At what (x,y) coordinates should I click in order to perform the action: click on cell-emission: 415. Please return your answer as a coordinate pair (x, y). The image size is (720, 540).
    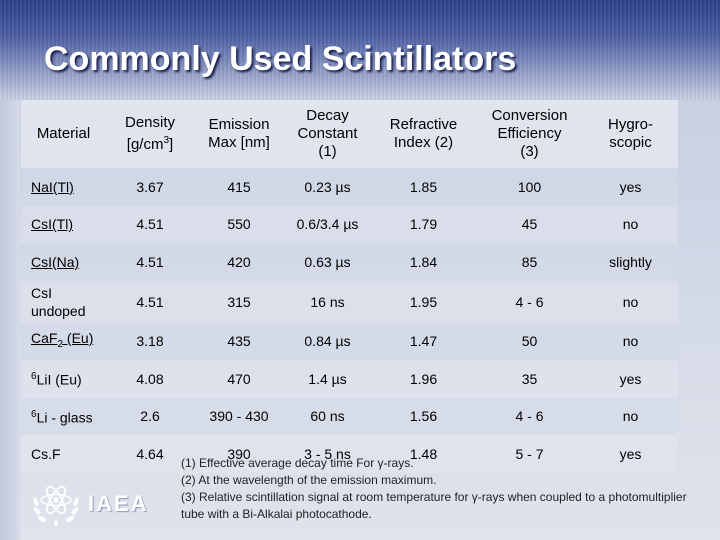
    Looking at the image, I should click on (239, 187).